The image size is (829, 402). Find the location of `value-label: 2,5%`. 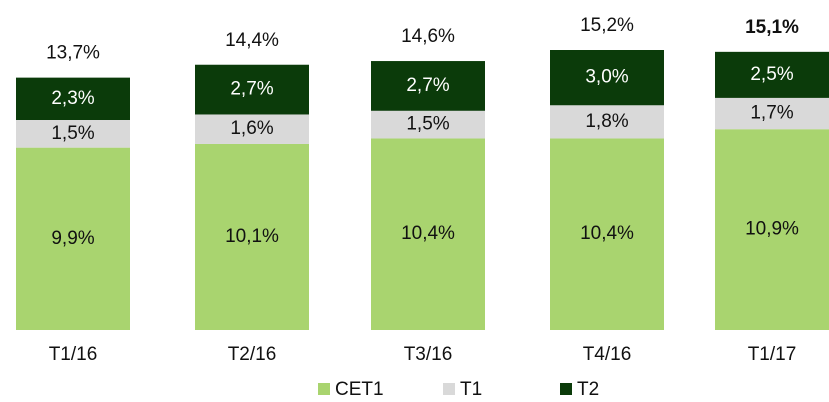

value-label: 2,5% is located at coordinates (771, 74).